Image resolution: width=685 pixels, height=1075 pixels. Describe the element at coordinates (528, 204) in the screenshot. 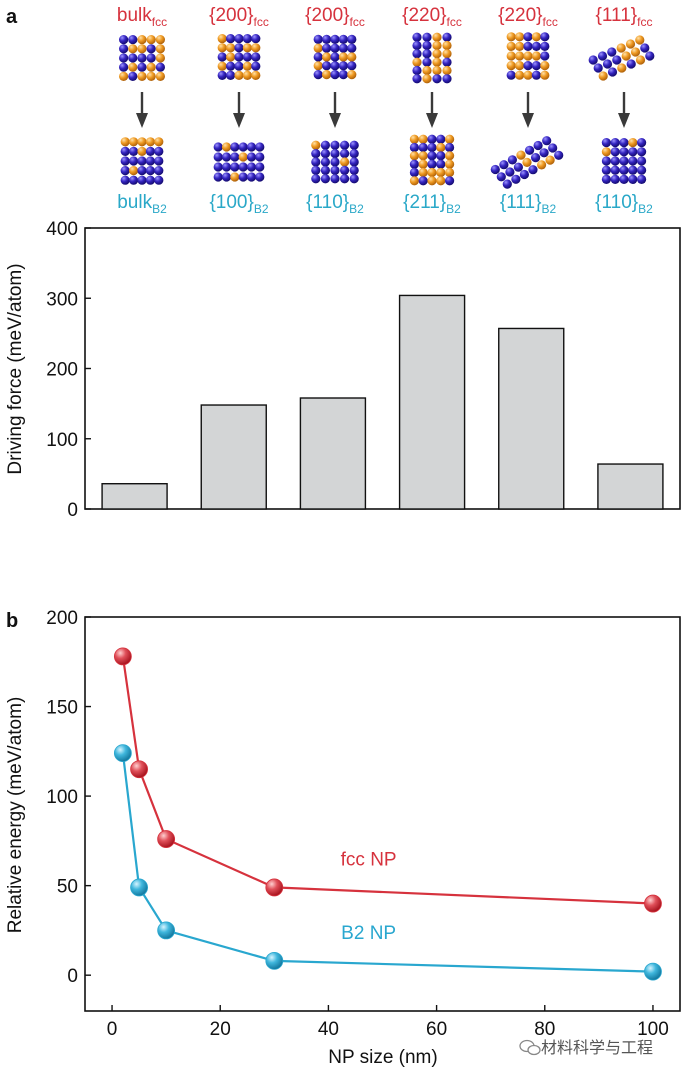

I see `b2-label: {111}B2` at that location.